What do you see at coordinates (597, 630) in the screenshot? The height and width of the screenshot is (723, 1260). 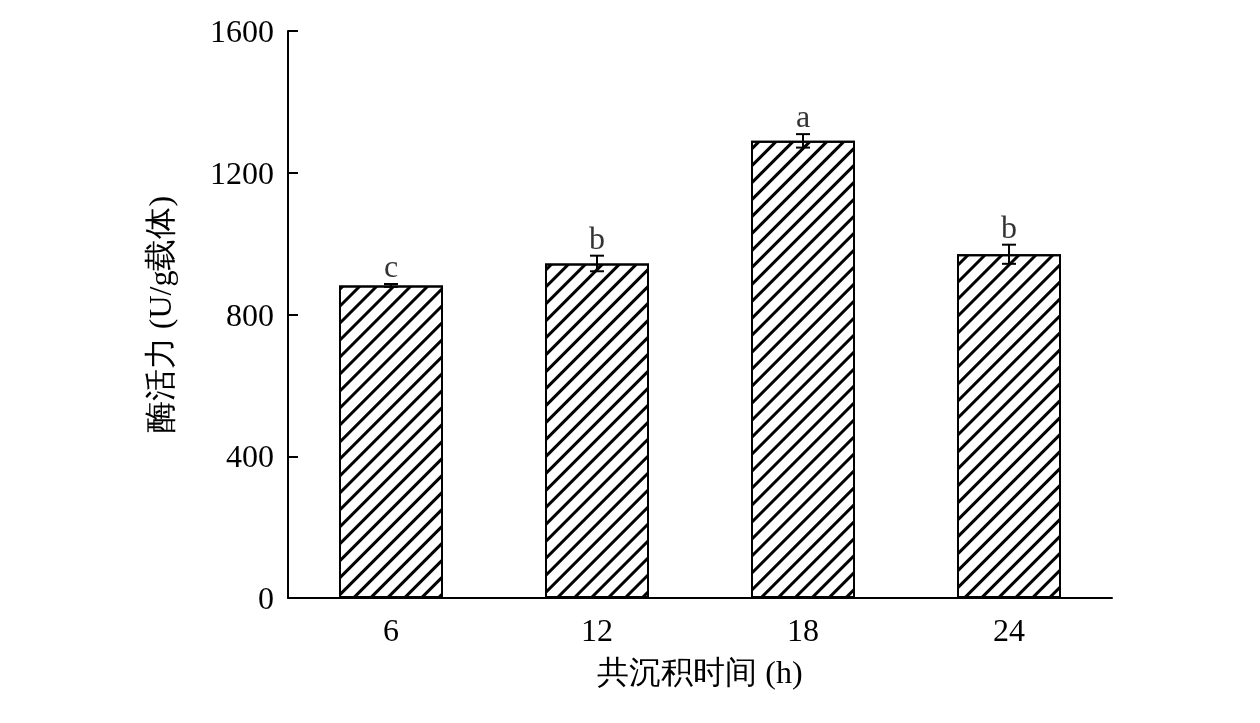 I see `x-tick-label: 12` at bounding box center [597, 630].